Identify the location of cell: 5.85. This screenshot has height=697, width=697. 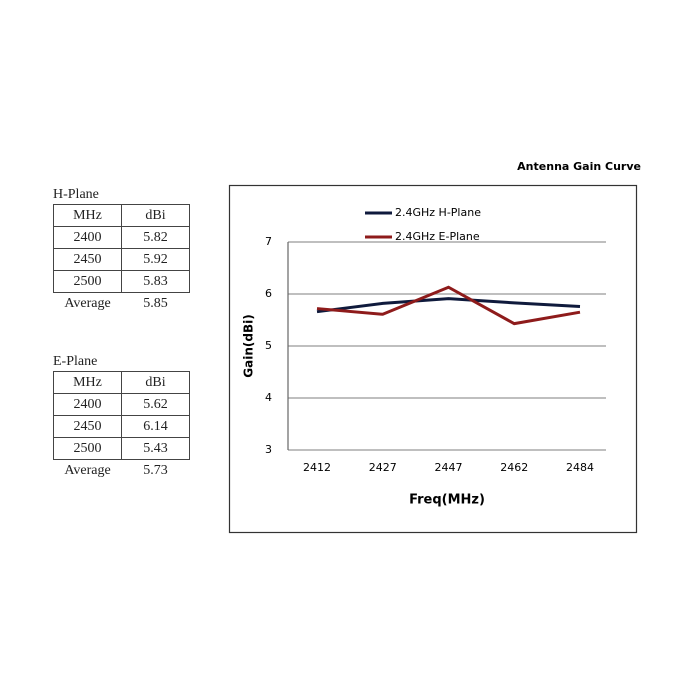
(155, 303).